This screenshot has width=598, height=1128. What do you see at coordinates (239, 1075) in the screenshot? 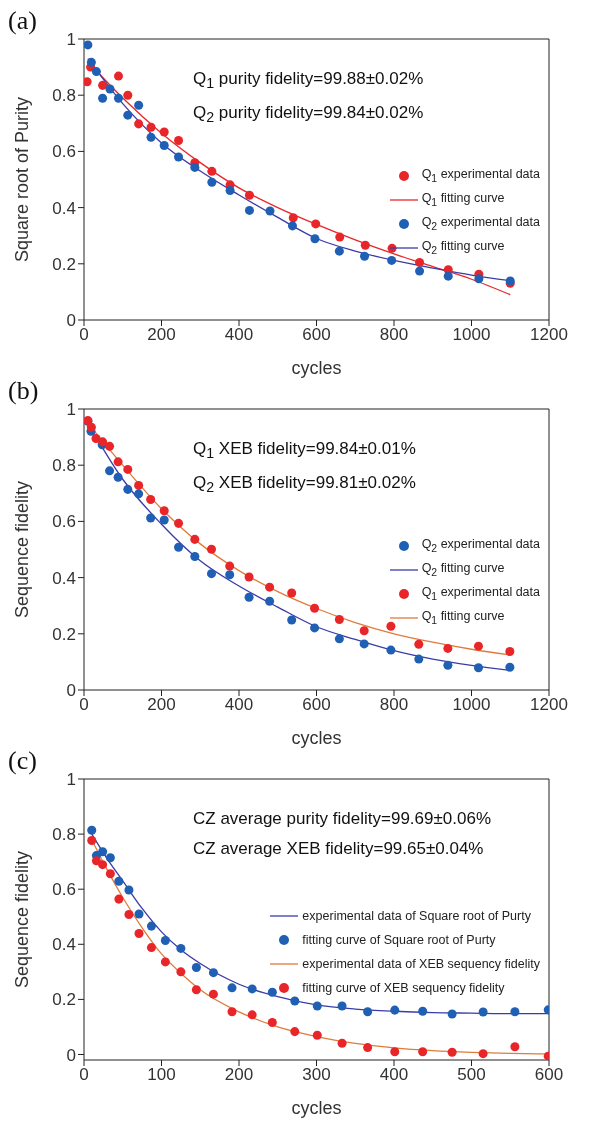
I see `x-tick-label: 200` at bounding box center [239, 1075].